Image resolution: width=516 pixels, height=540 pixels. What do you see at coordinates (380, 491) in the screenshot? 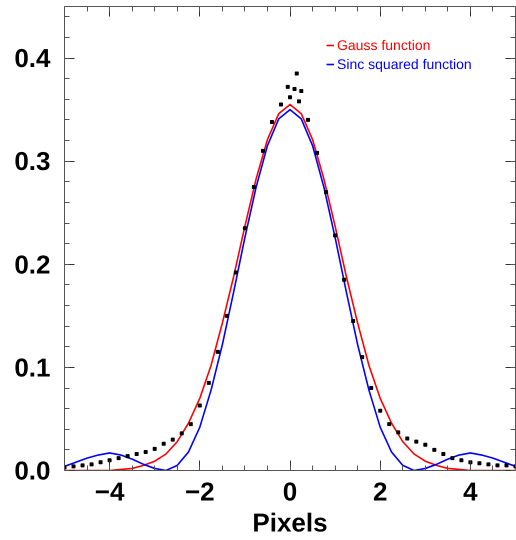
I see `x-tick-label: 2` at bounding box center [380, 491].